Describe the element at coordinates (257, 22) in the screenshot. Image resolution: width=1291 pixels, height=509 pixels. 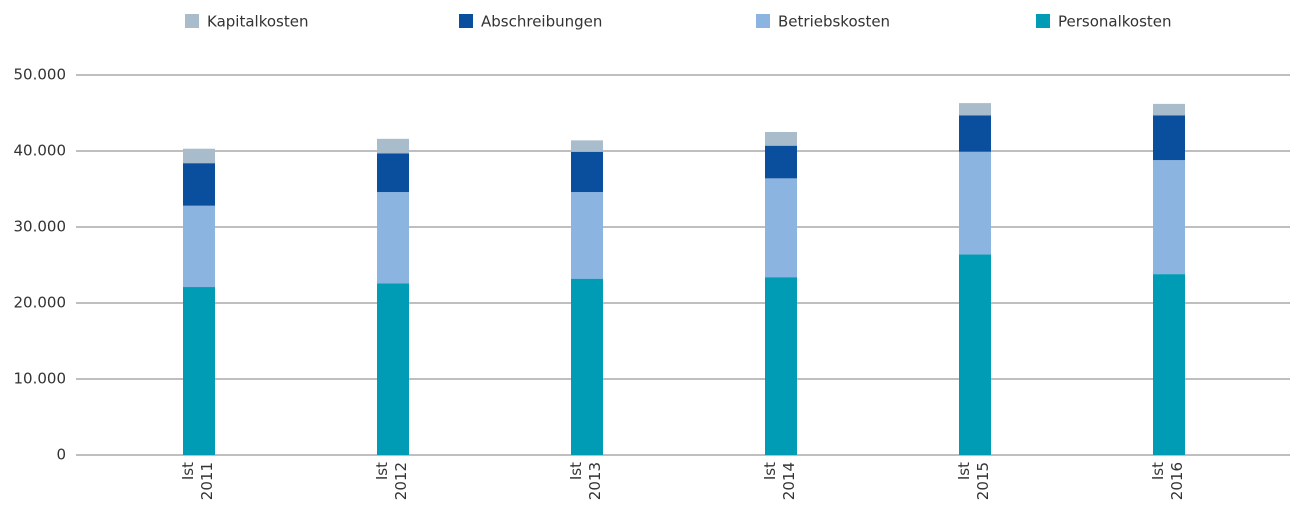
I see `legend-label: Kapitalkosten` at that location.